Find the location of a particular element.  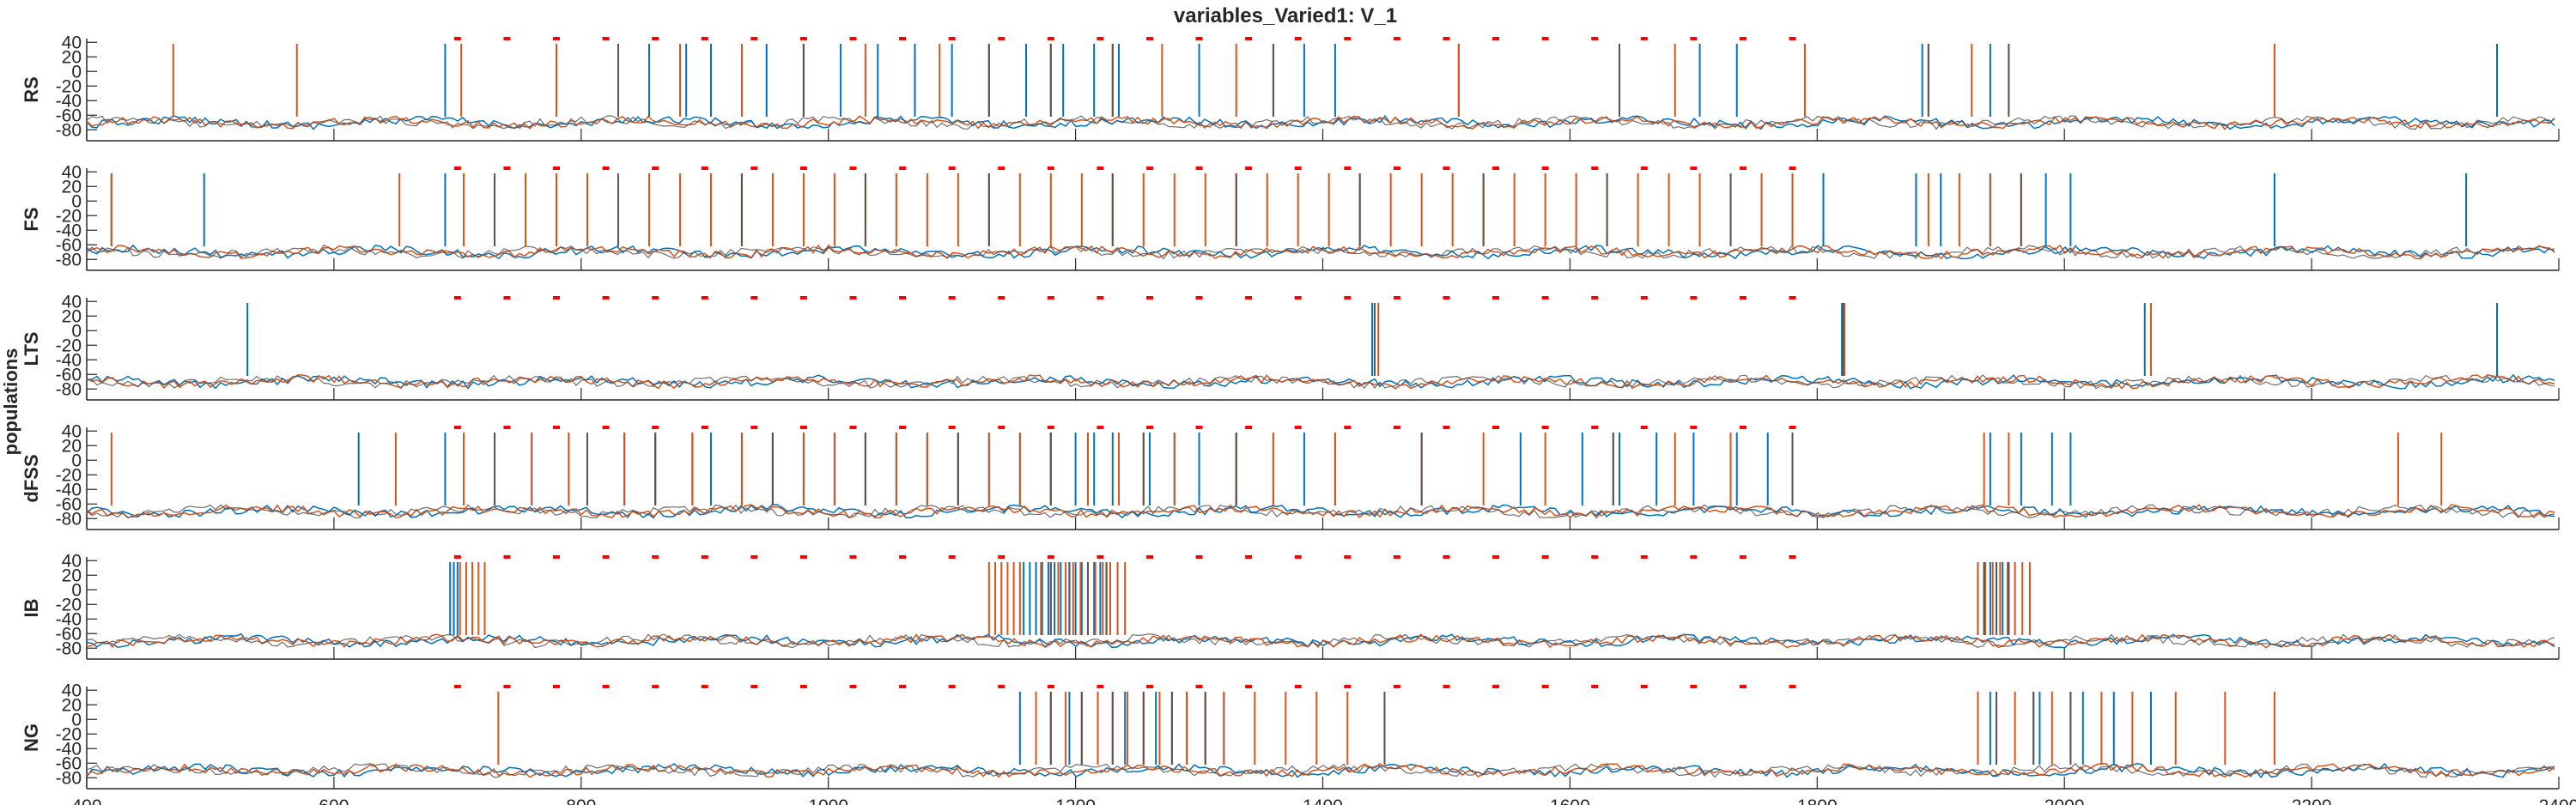

x-tick-label: 1400 is located at coordinates (1323, 800).